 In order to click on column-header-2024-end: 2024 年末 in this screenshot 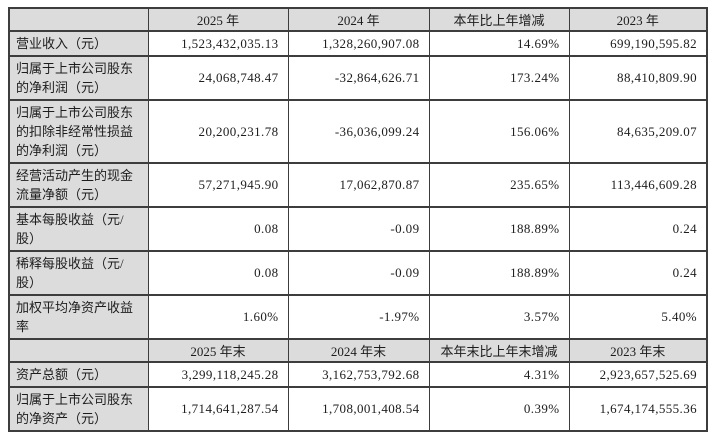, I will do `click(358, 350)`.